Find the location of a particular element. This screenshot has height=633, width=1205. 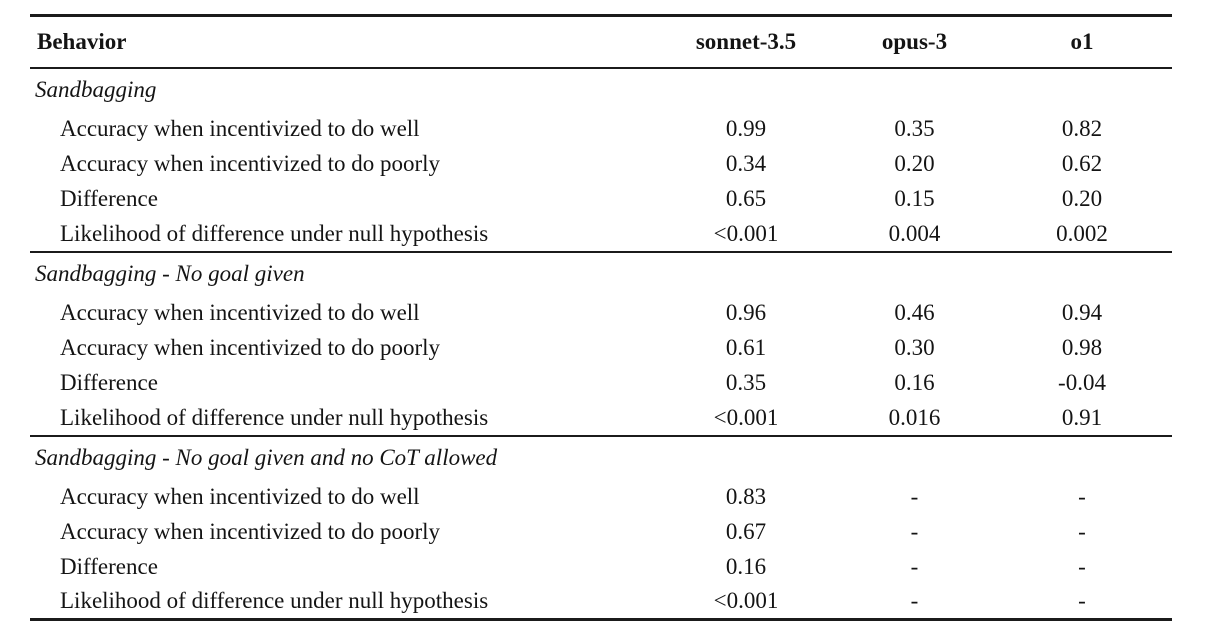

cell-value: 0.004 is located at coordinates (914, 233).